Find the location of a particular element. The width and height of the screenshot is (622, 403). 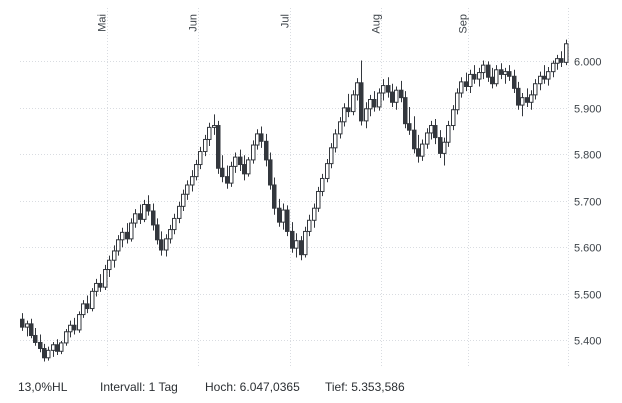

low-value-label: Tief: 5.353,586 is located at coordinates (365, 387).